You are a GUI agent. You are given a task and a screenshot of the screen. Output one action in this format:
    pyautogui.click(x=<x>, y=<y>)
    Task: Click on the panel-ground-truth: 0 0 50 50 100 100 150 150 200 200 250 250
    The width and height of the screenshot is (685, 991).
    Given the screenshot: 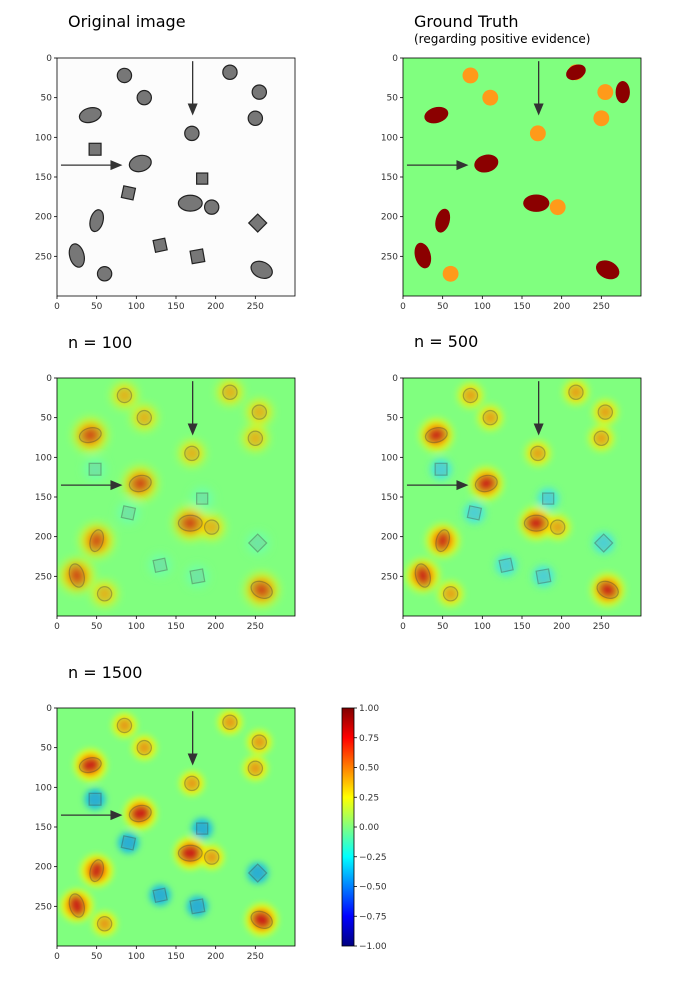 What is the action you would take?
    pyautogui.click(x=511, y=183)
    